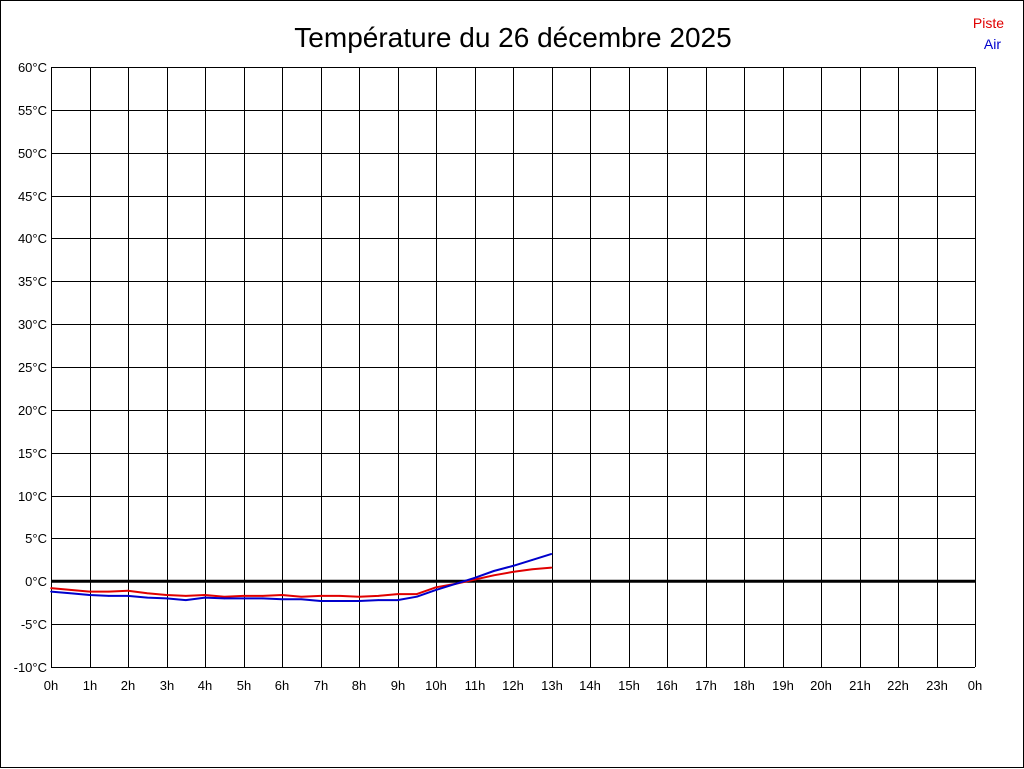 This screenshot has height=769, width=1024. I want to click on chart-title: Température du 26 décembre 2025, so click(512, 37).